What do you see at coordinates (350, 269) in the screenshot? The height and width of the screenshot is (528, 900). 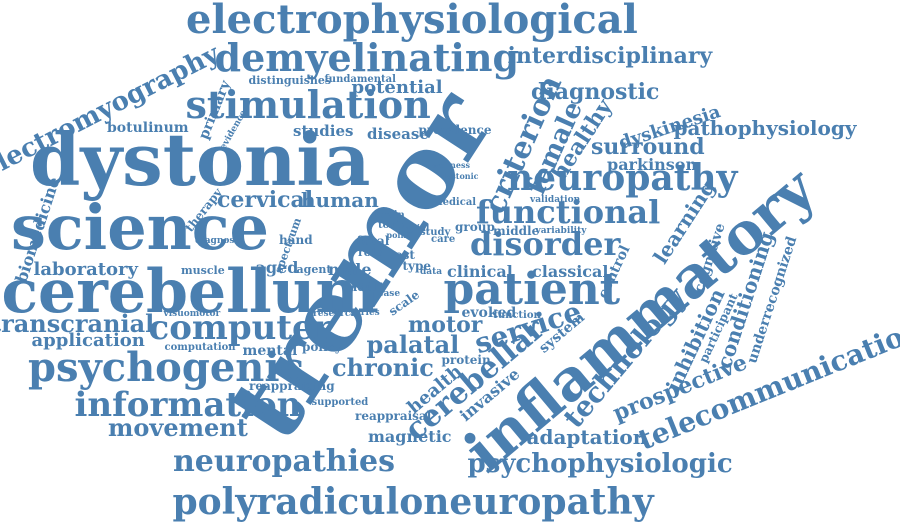 I see `word: male` at bounding box center [350, 269].